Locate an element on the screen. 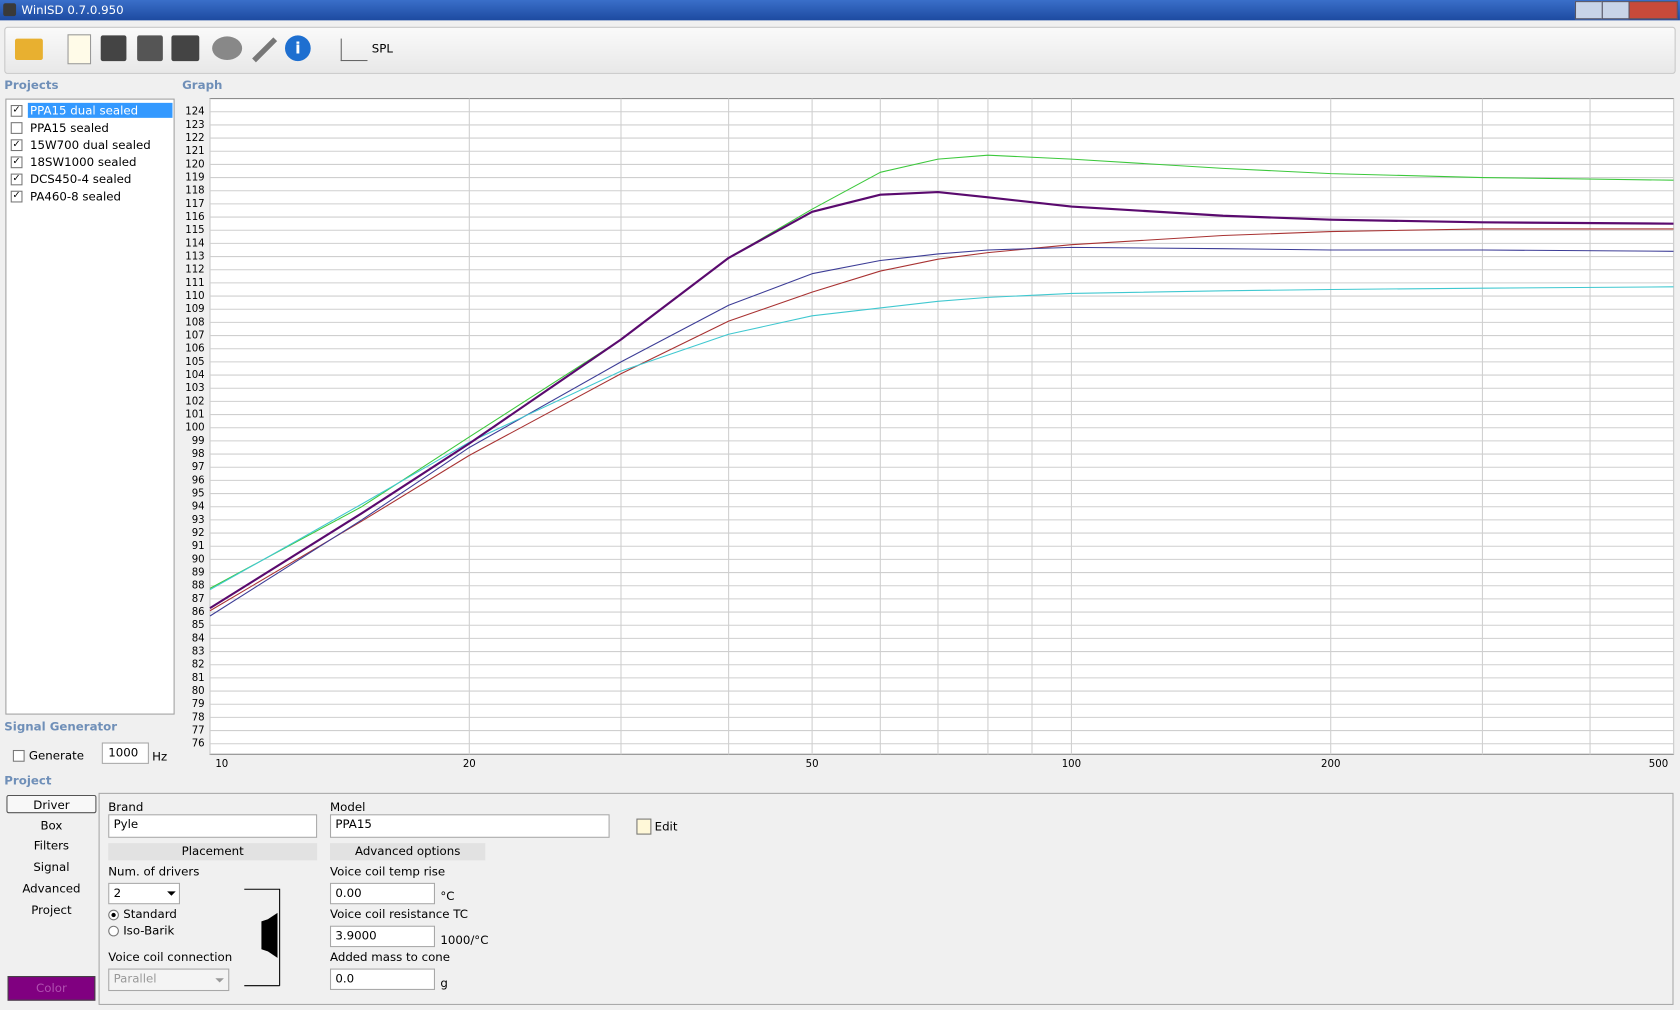  y-tick-label: 88 is located at coordinates (198, 586).